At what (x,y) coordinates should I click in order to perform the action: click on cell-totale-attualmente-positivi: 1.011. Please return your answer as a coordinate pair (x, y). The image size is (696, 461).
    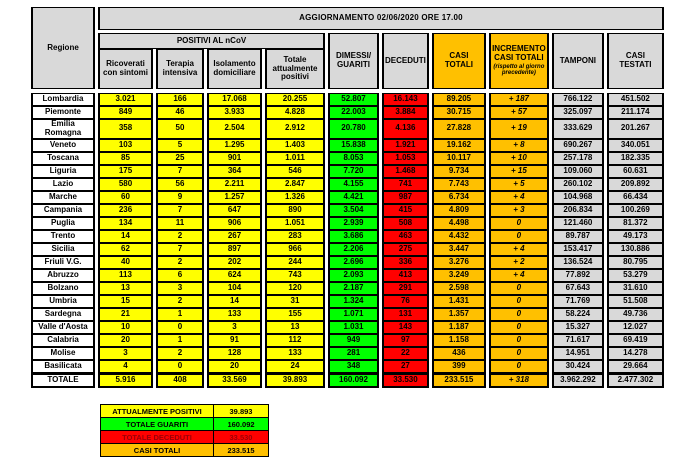
    Looking at the image, I should click on (295, 158).